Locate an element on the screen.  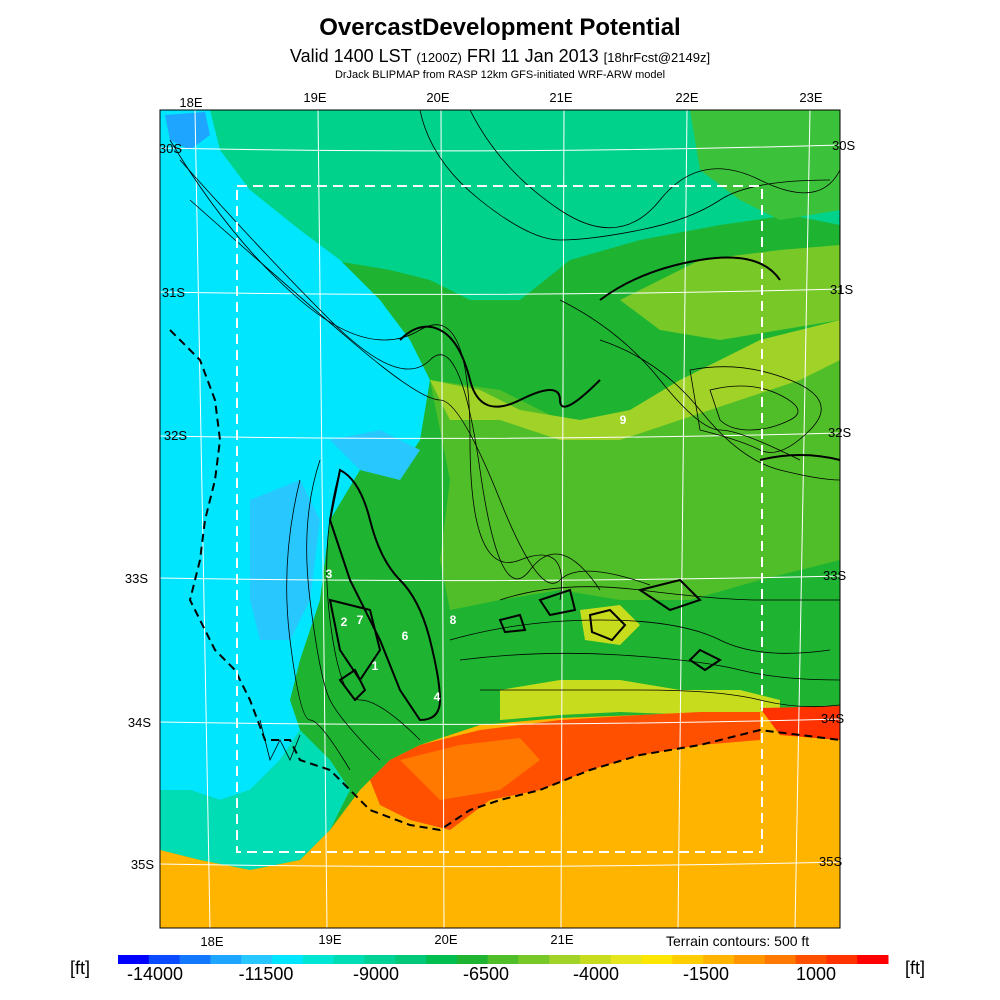
right-lat-label: 34S is located at coordinates (832, 718).